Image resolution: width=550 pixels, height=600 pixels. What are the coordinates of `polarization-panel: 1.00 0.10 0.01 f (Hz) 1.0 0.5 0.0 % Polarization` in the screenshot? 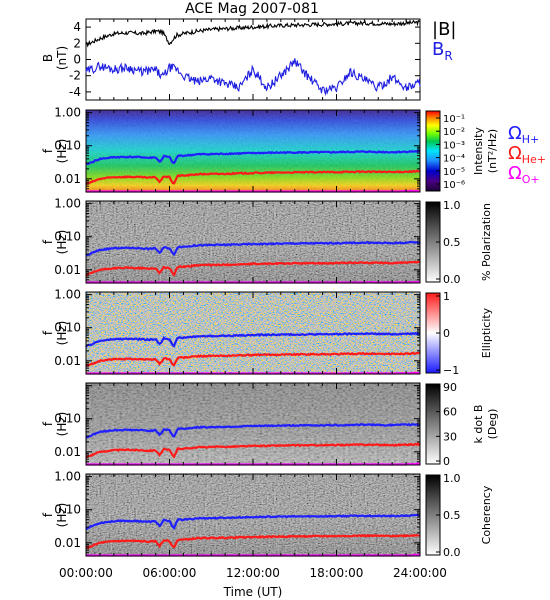 It's located at (267, 241).